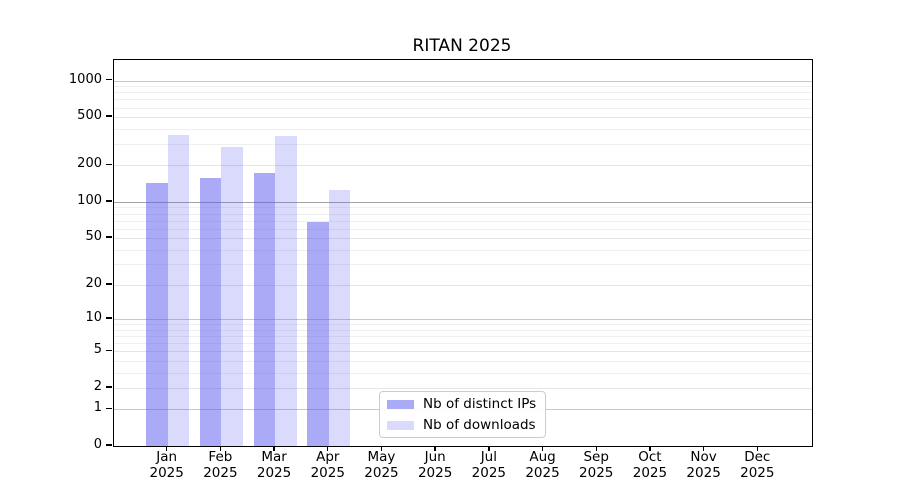 The width and height of the screenshot is (900, 500). What do you see at coordinates (480, 404) in the screenshot?
I see `legend-label-distinct-ips: Nb of distinct IPs` at bounding box center [480, 404].